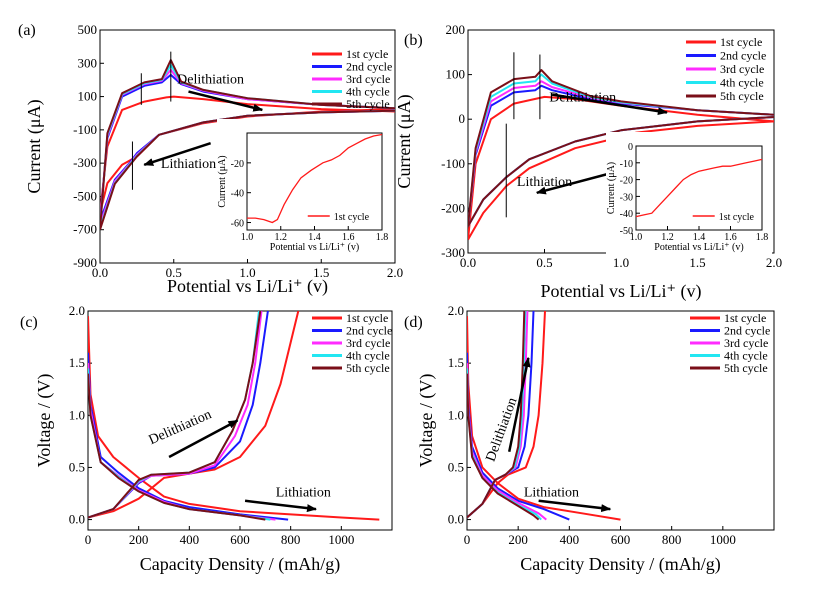 The image size is (819, 592). Describe the element at coordinates (85, 129) in the screenshot. I see `axis-ytick-label: -100` at that location.